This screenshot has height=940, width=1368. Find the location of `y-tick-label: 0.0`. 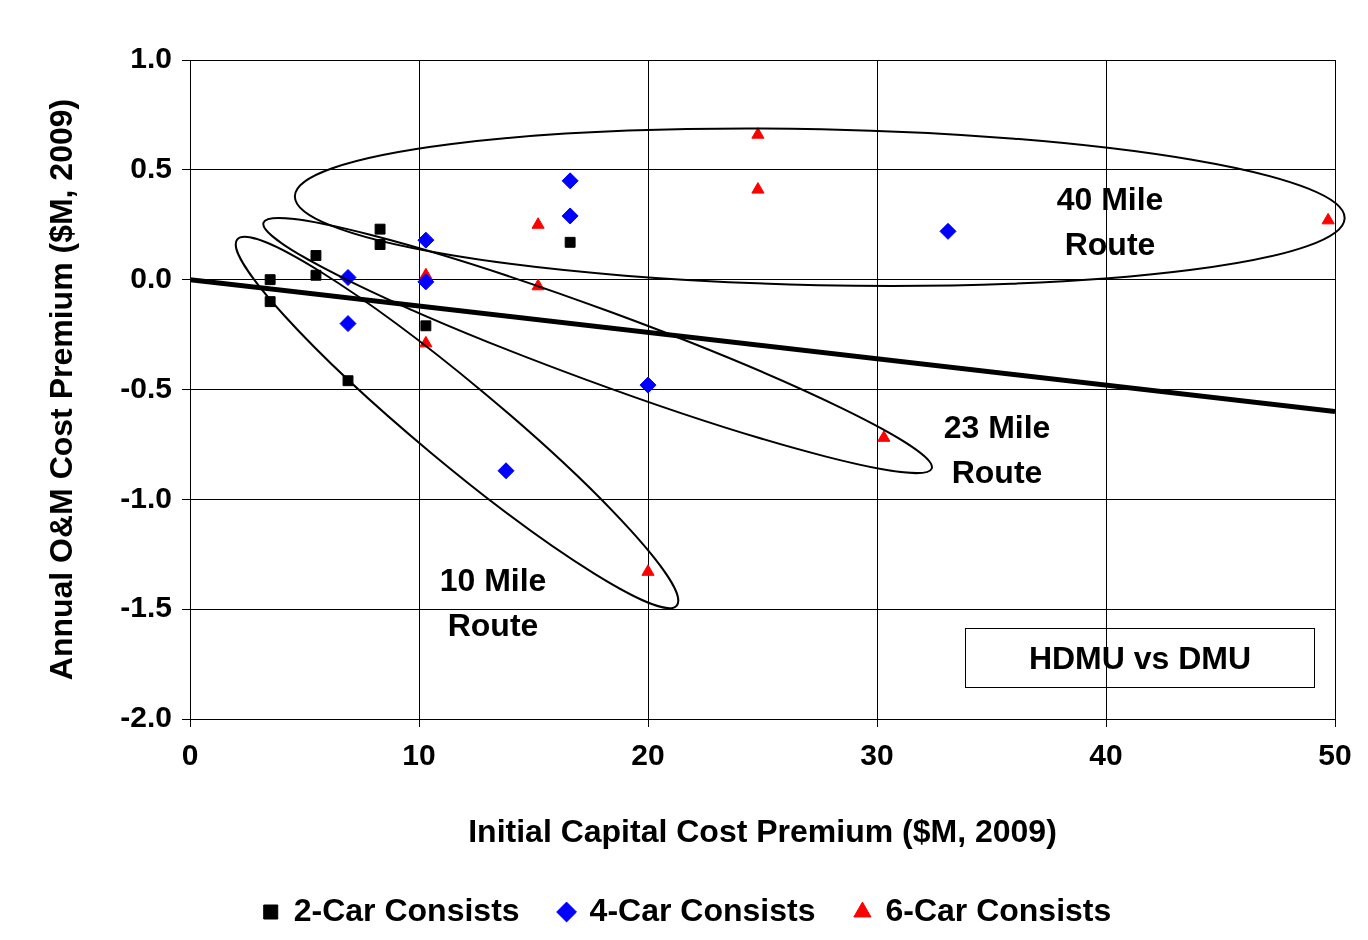

y-tick-label: 0.0 is located at coordinates (151, 277).